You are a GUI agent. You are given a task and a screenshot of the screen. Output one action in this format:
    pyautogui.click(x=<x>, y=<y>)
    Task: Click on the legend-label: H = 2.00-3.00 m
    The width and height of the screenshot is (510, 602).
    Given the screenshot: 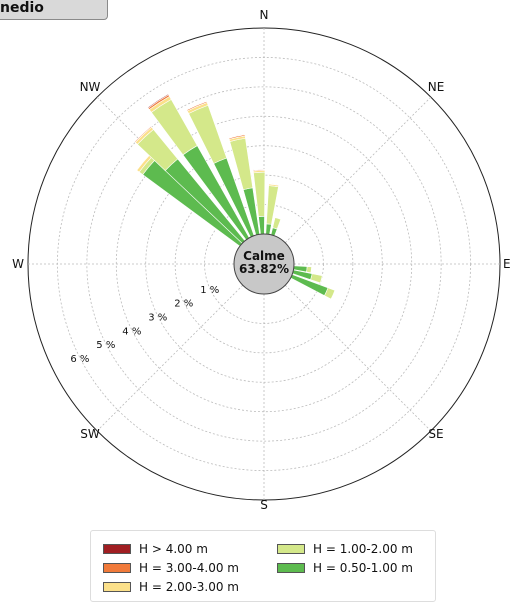 What is the action you would take?
    pyautogui.click(x=189, y=587)
    